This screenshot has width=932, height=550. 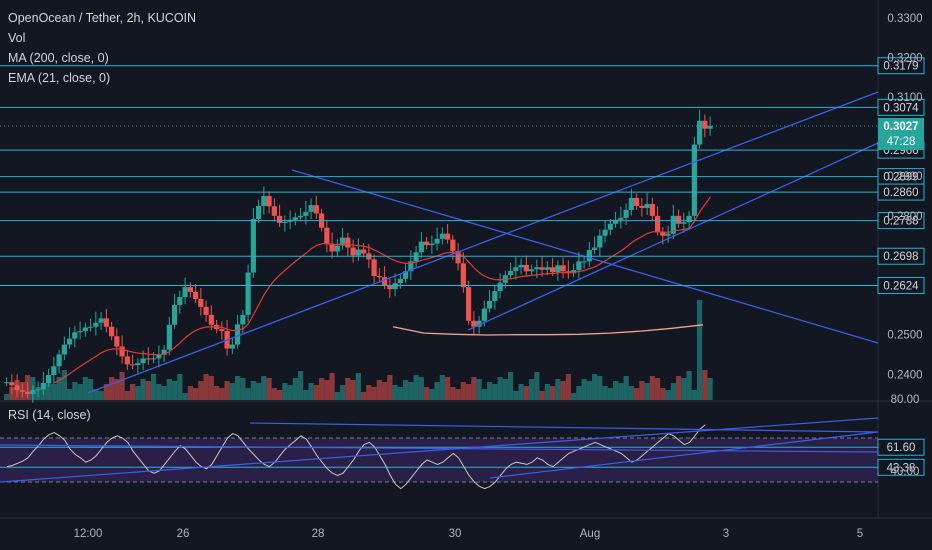 I want to click on rsi-level-badge, so click(x=901, y=467).